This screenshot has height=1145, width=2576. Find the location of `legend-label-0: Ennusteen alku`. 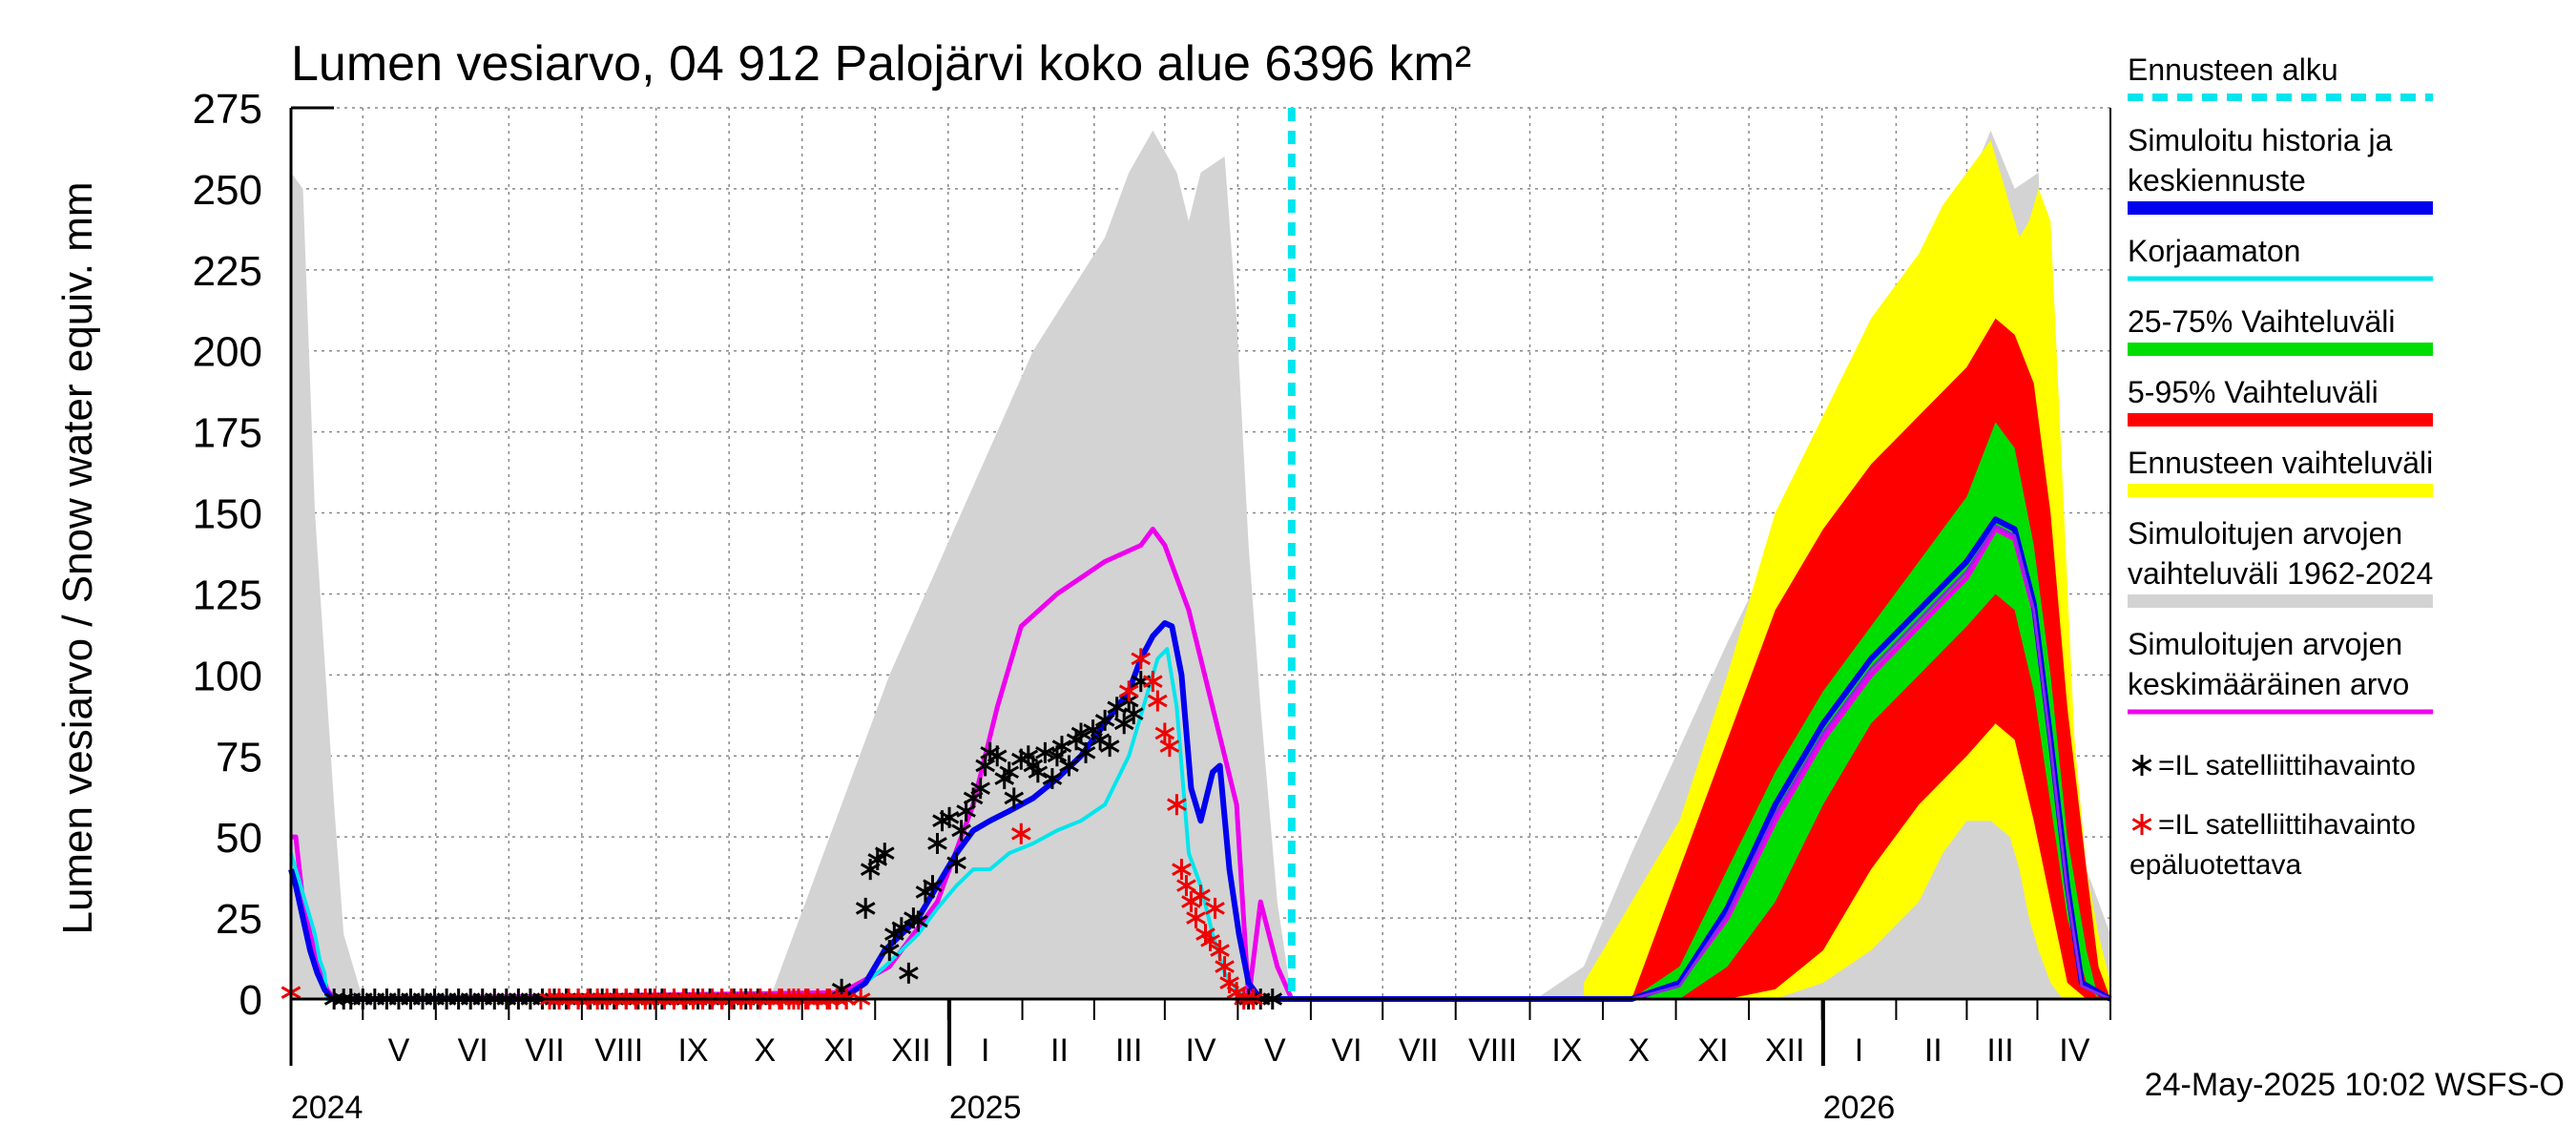

legend-label-0: Ennusteen alku is located at coordinates (2233, 69).